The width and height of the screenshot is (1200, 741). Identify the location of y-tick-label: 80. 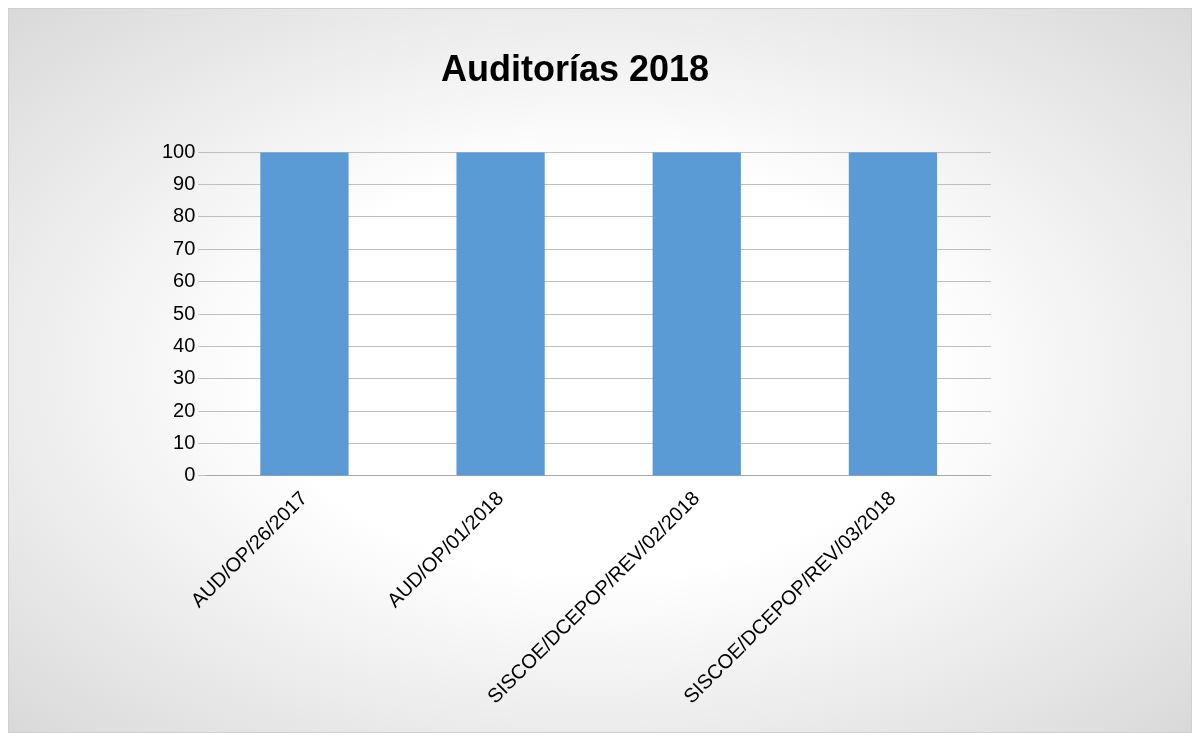
(184, 215).